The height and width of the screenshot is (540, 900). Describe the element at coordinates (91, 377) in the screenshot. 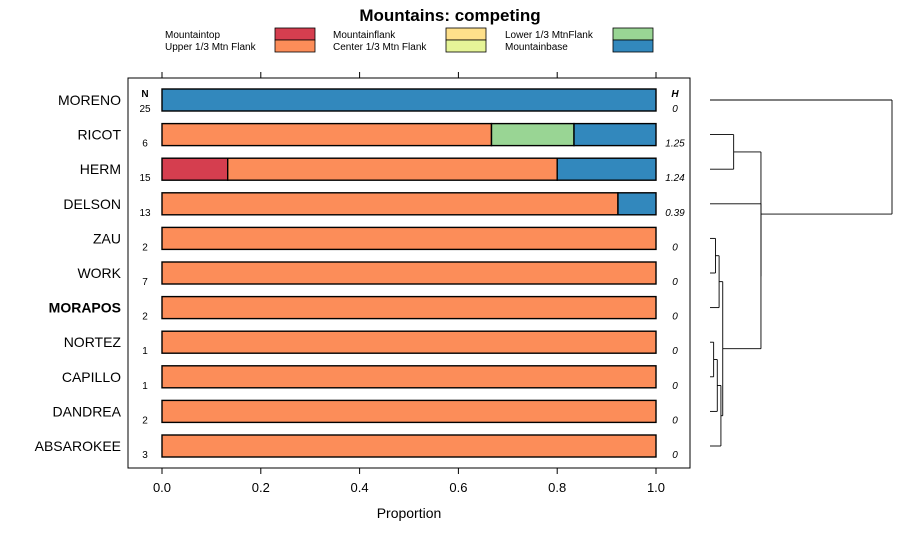

I see `row-label-capillo: CAPILLO` at that location.